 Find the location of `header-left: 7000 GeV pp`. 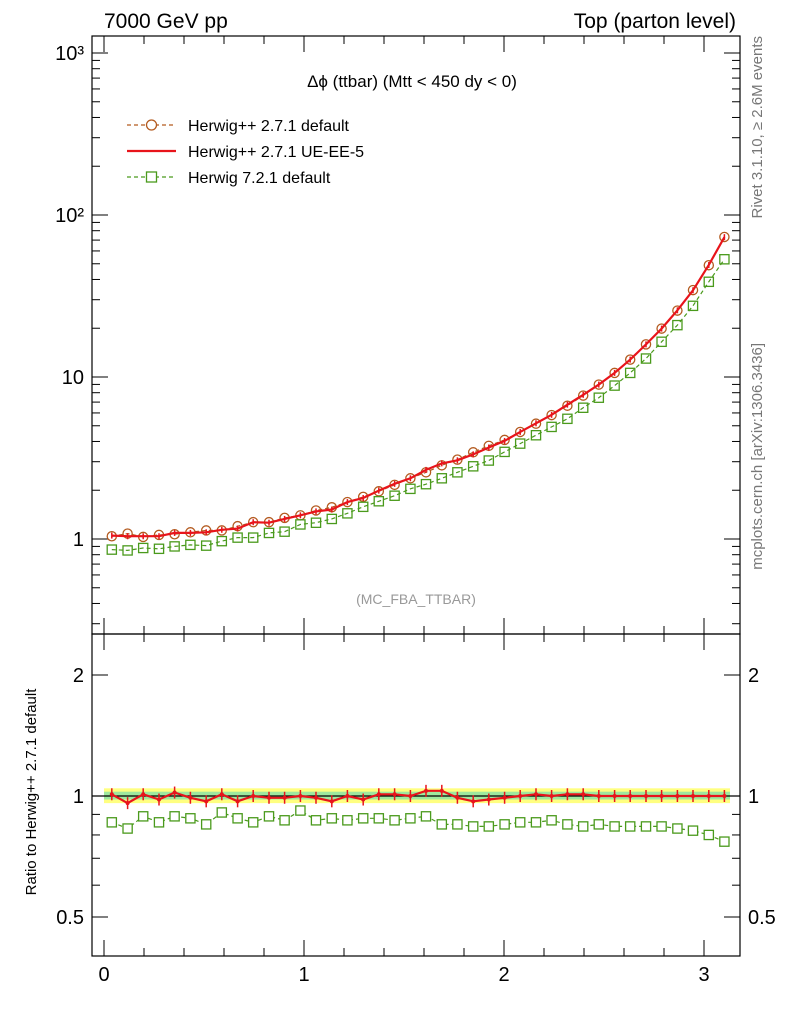

header-left: 7000 GeV pp is located at coordinates (166, 21).